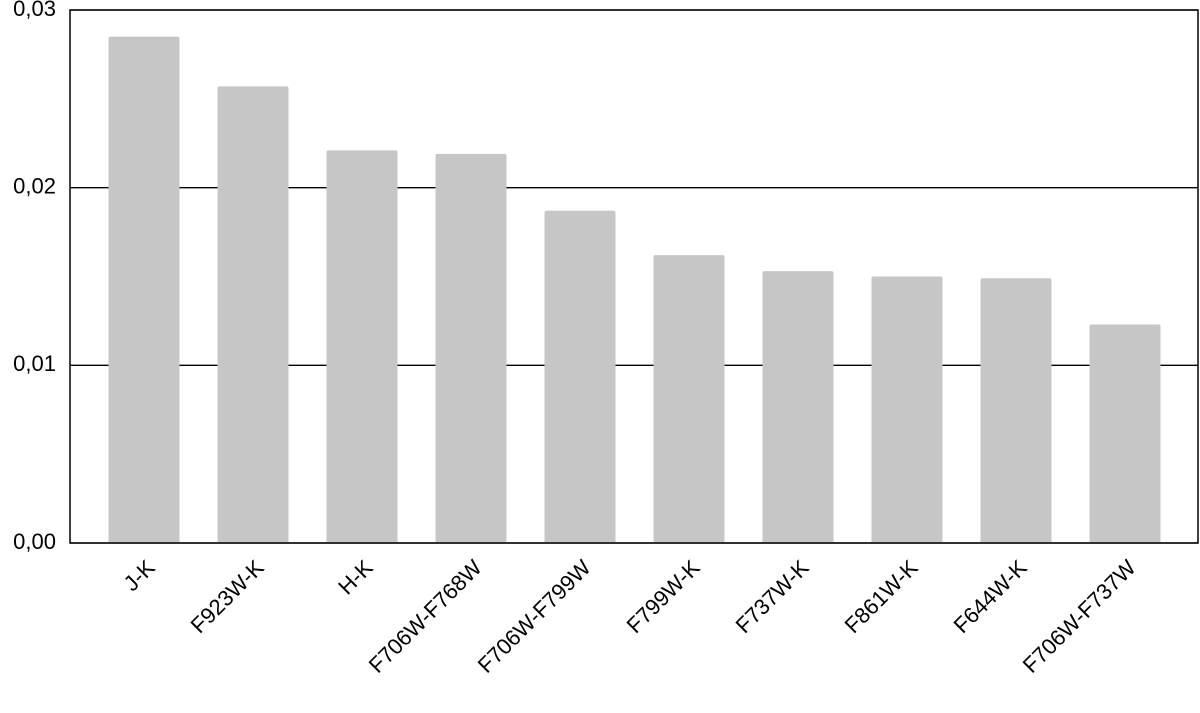 Image resolution: width=1200 pixels, height=713 pixels. I want to click on x-tick-label: F706W-F737W, so click(1079, 616).